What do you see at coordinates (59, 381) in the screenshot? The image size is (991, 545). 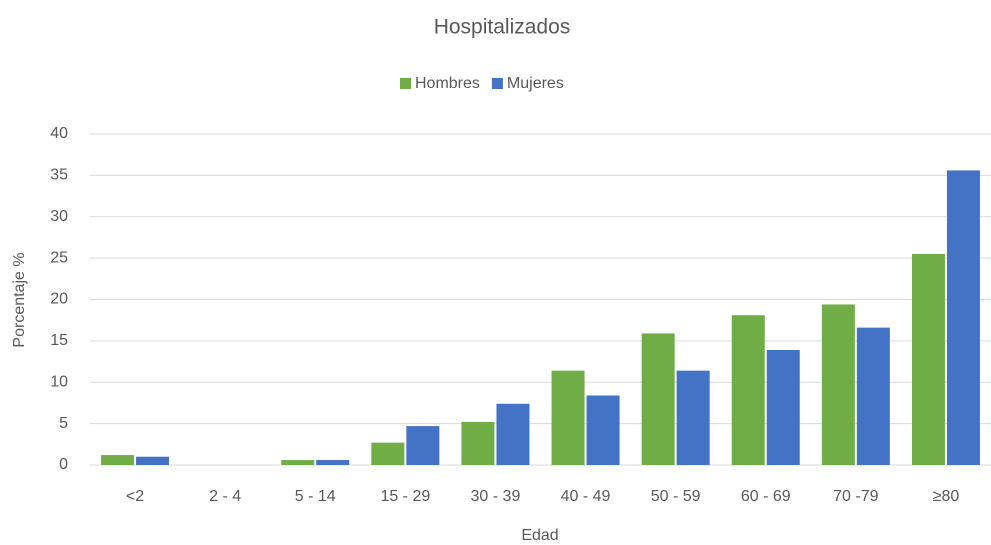 I see `y-tick-label: 10` at bounding box center [59, 381].